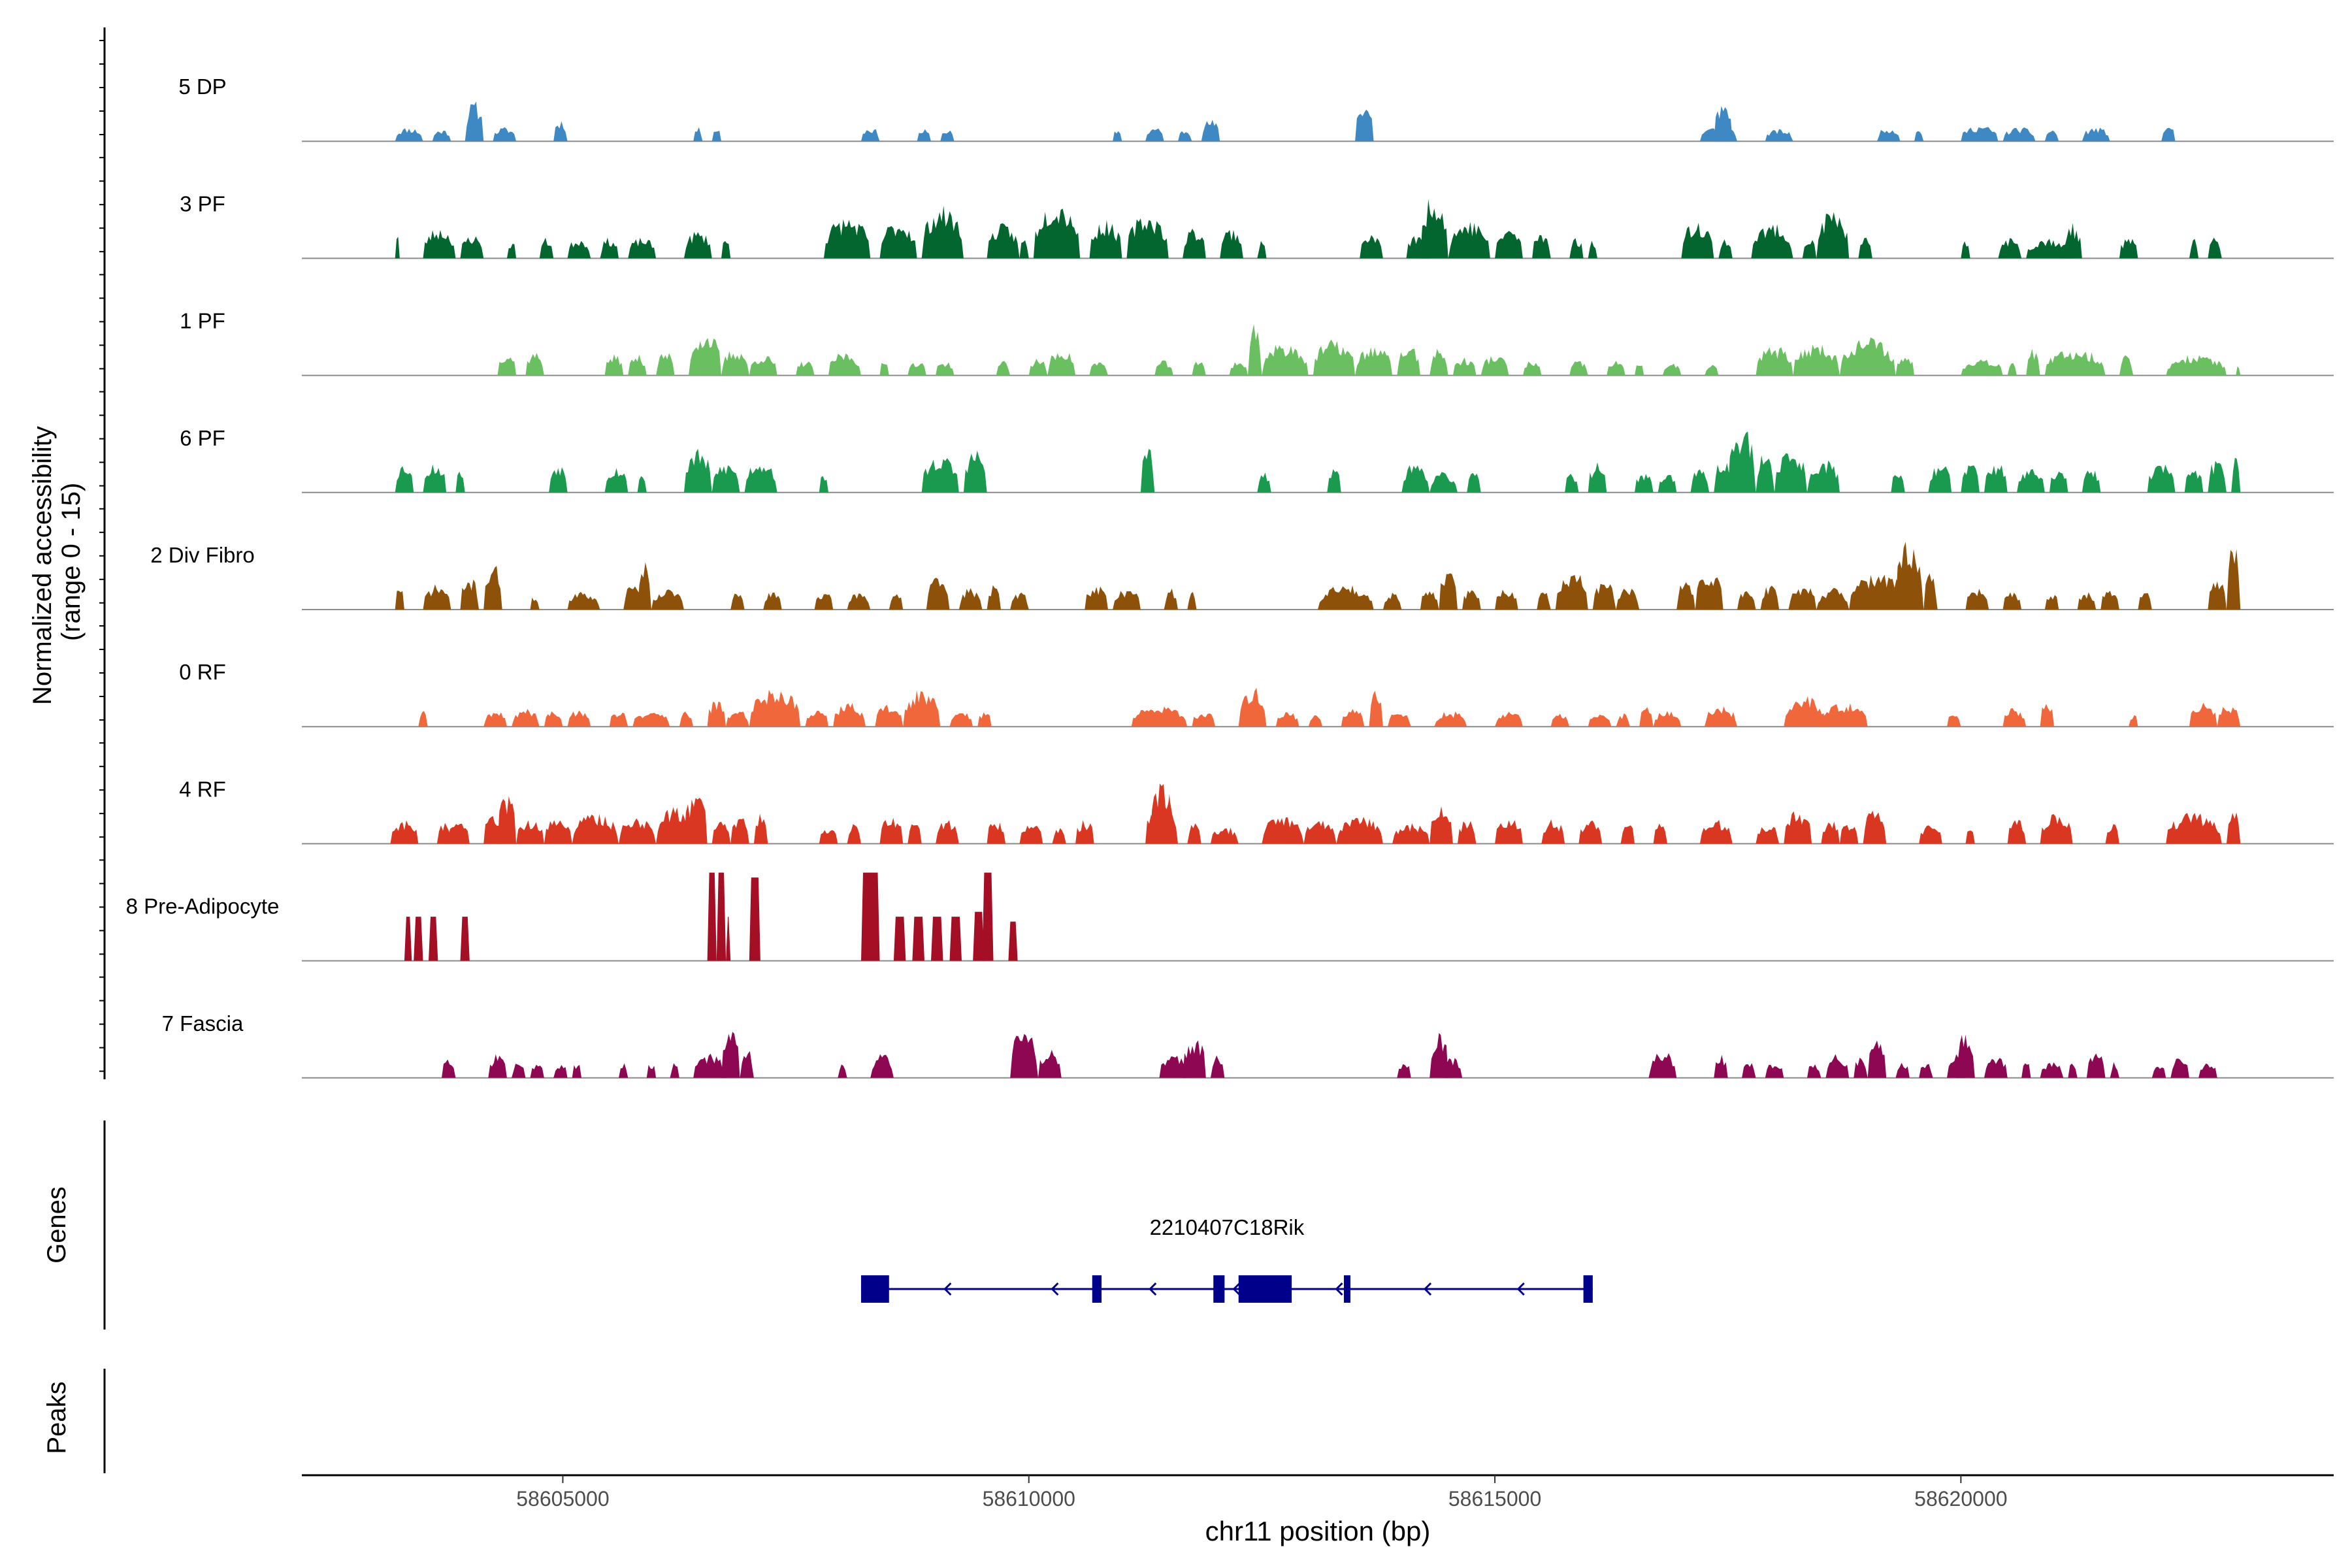 The width and height of the screenshot is (2352, 1568). I want to click on track-2-div-fibro: 2 Div Fibro, so click(1242, 576).